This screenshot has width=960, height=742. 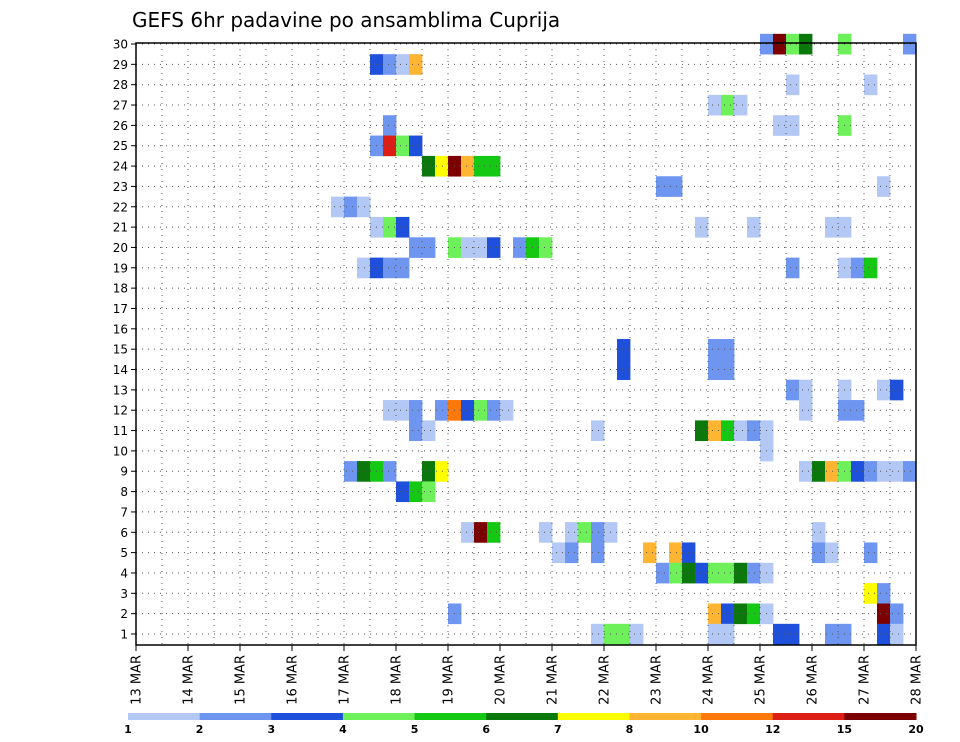 I want to click on y-tick-label: 16, so click(x=120, y=329).